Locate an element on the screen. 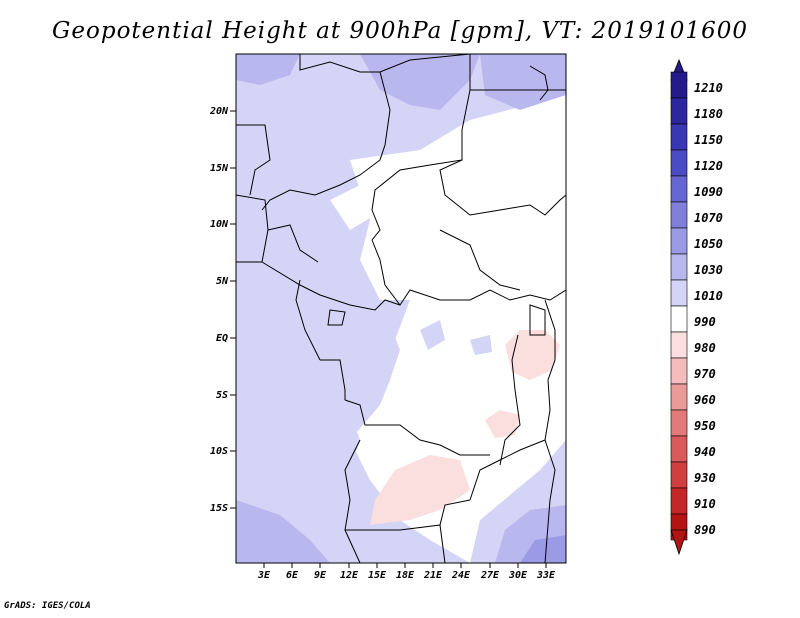 This screenshot has height=618, width=800. legend-level-label: 1010 is located at coordinates (708, 296).